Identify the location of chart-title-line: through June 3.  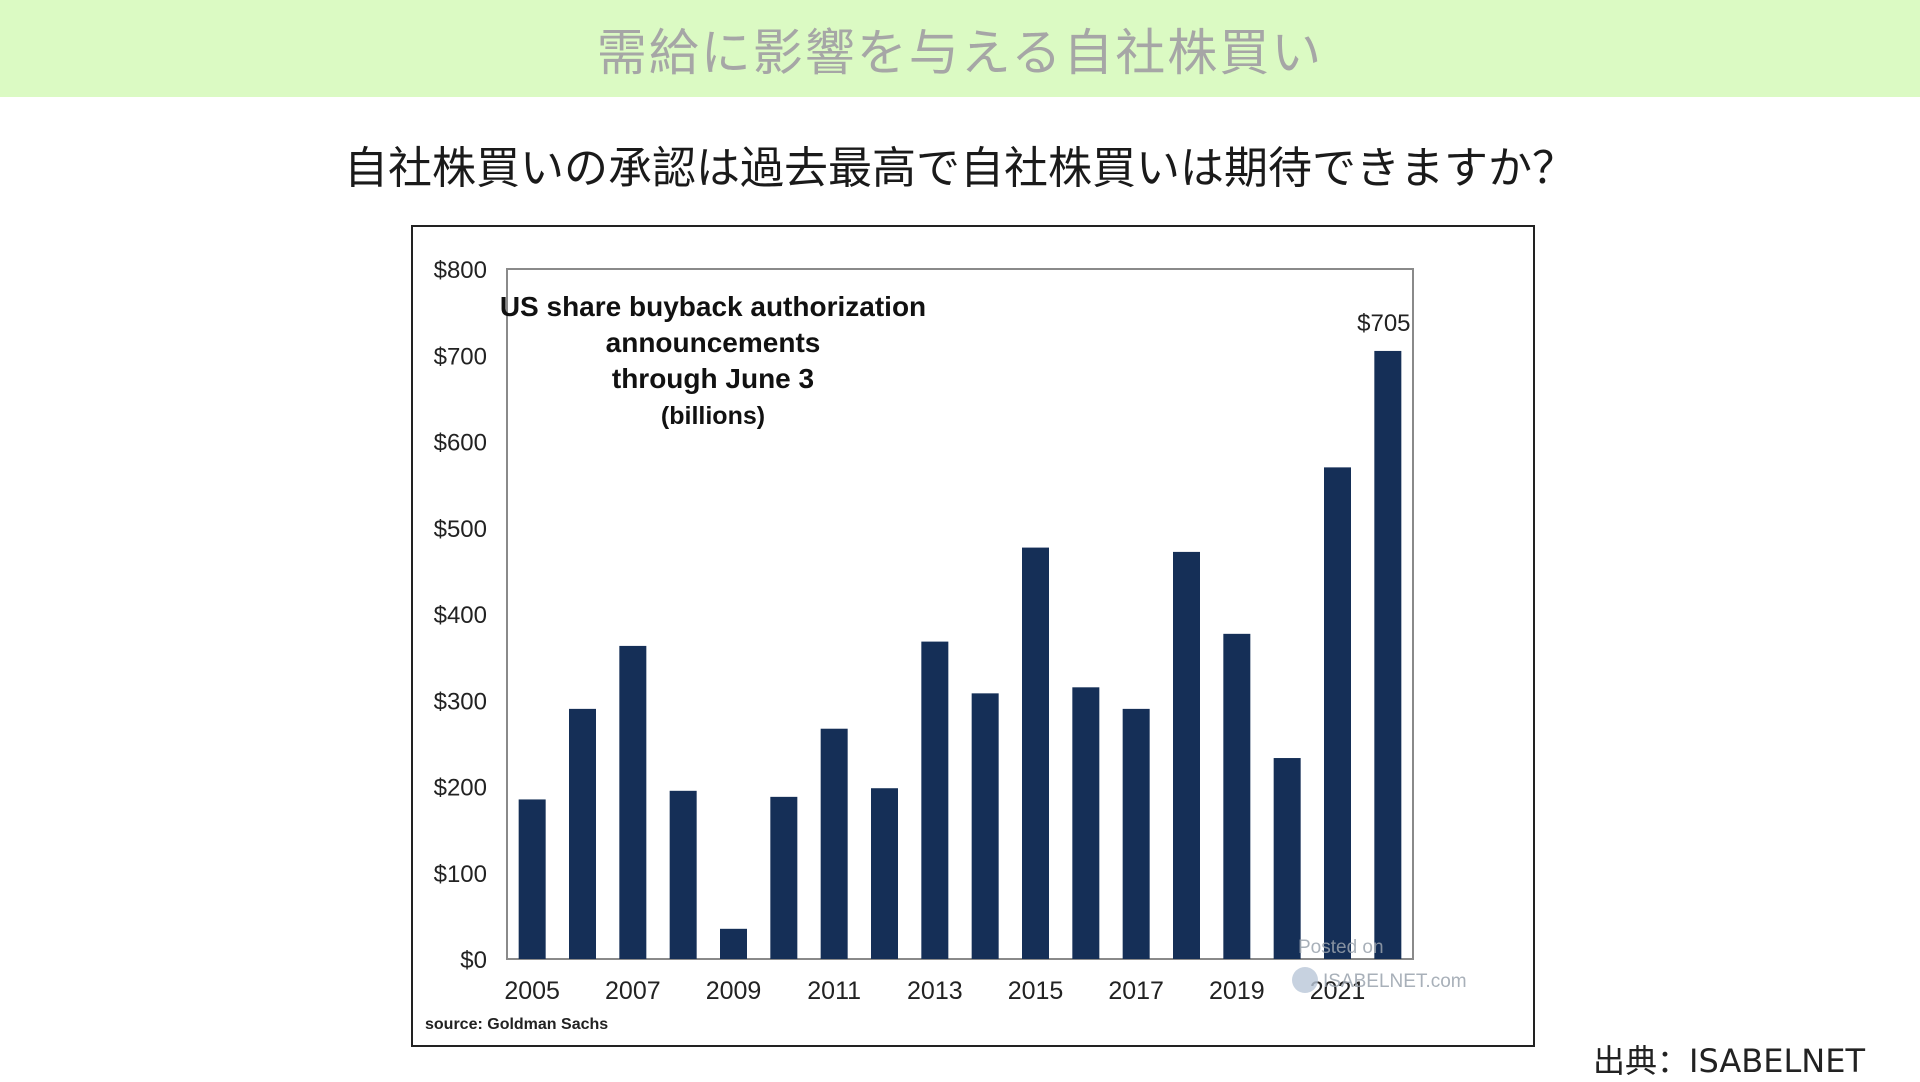
(713, 378).